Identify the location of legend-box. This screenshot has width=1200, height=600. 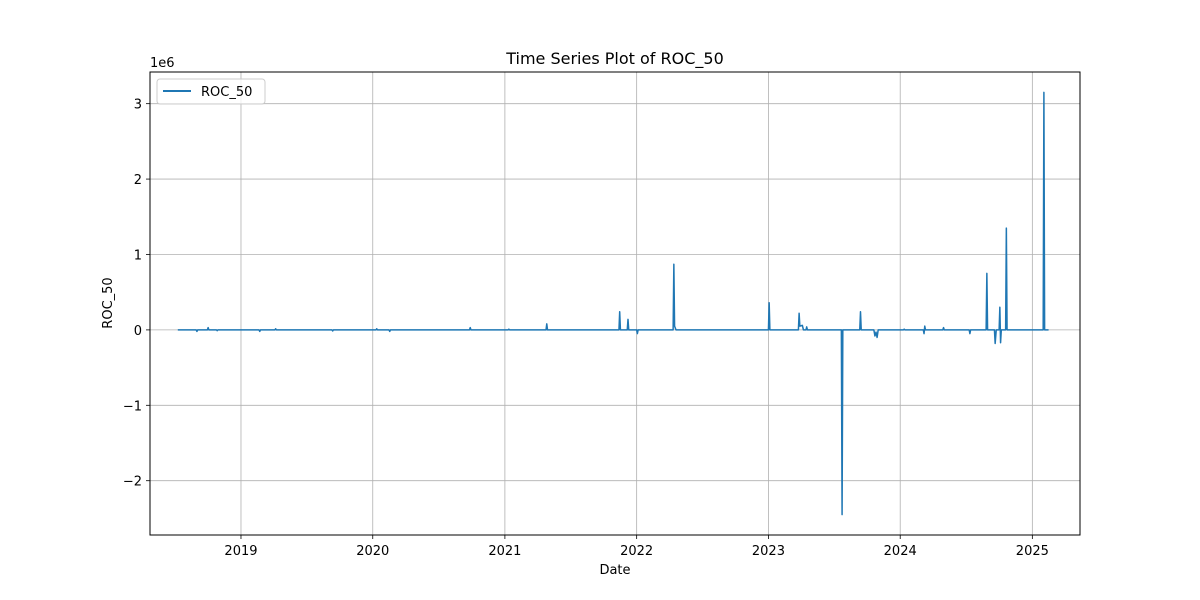
(211, 91).